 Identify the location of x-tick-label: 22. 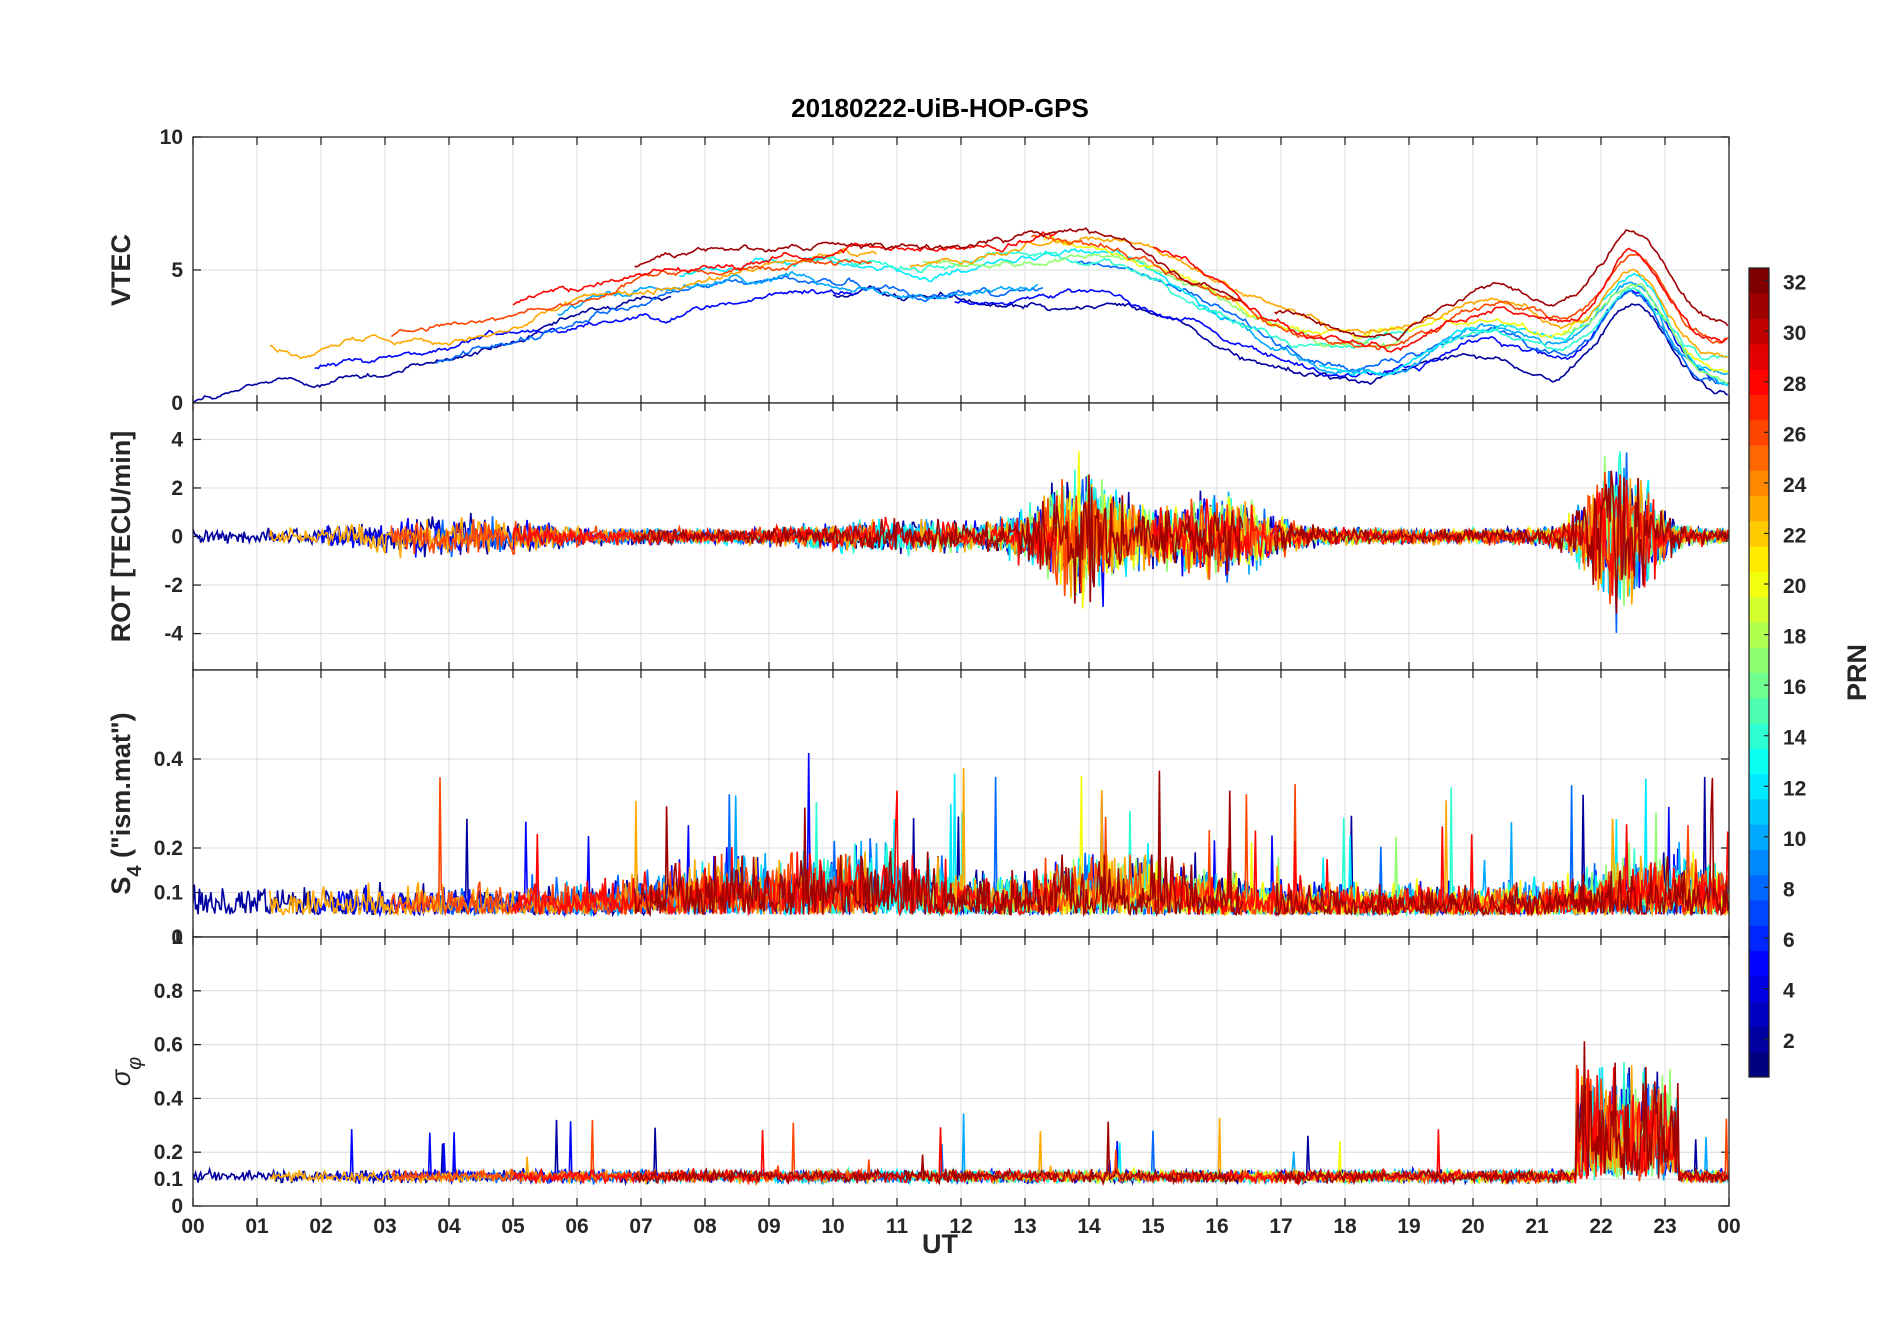
(1600, 1226).